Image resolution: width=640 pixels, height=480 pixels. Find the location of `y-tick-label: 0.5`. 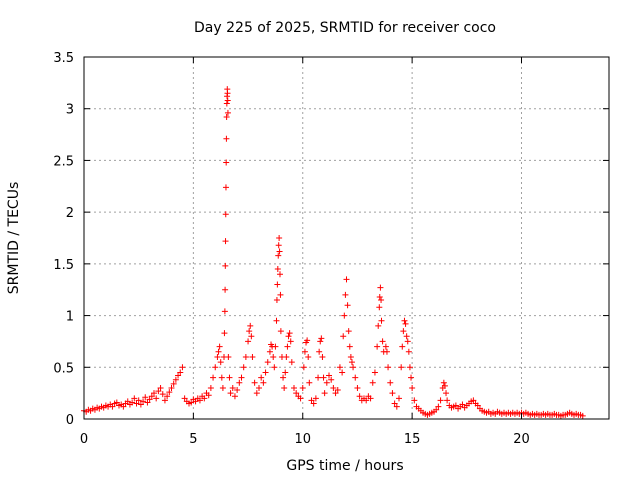

y-tick-label: 0.5 is located at coordinates (63, 368).